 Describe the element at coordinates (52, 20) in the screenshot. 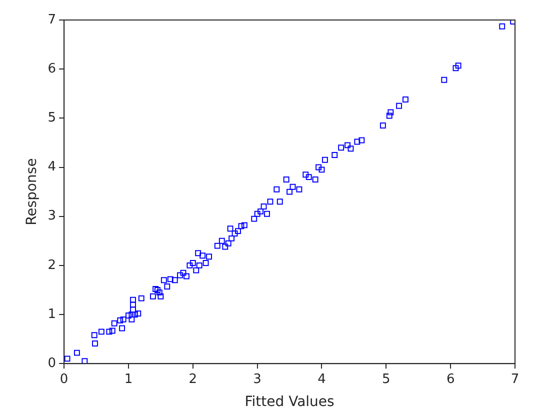

I see `y-tick-label: 7` at that location.